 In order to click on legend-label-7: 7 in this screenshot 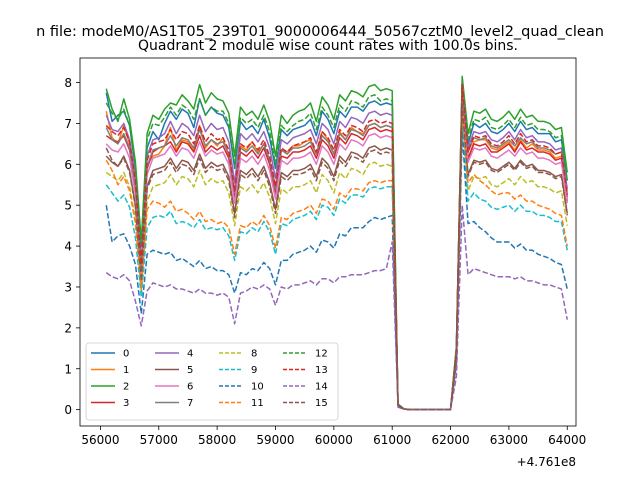, I will do `click(190, 403)`.